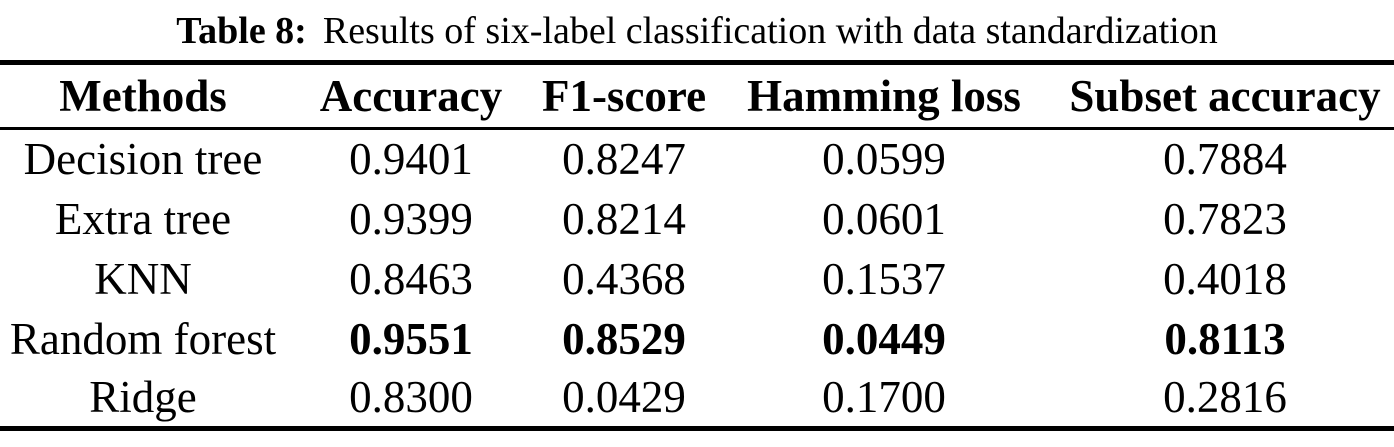 The width and height of the screenshot is (1394, 447). I want to click on column-header-subset-accuracy: Subset accuracy, so click(1225, 95).